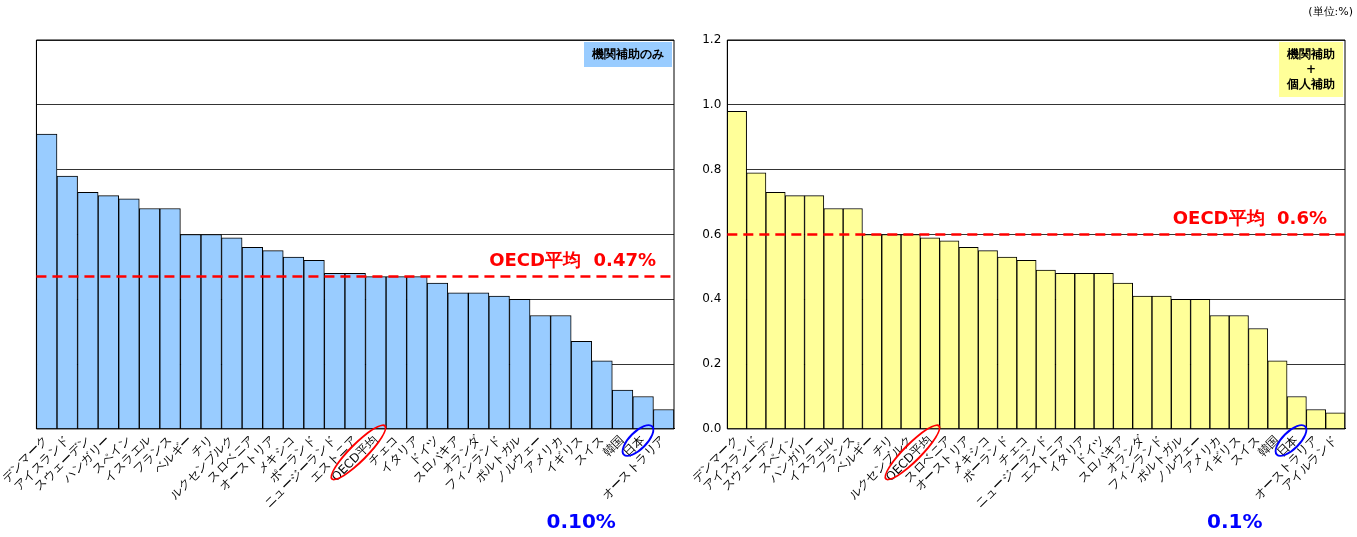 The width and height of the screenshot is (1357, 537). What do you see at coordinates (712, 39) in the screenshot?
I see `y-tick-label: 1.2` at bounding box center [712, 39].